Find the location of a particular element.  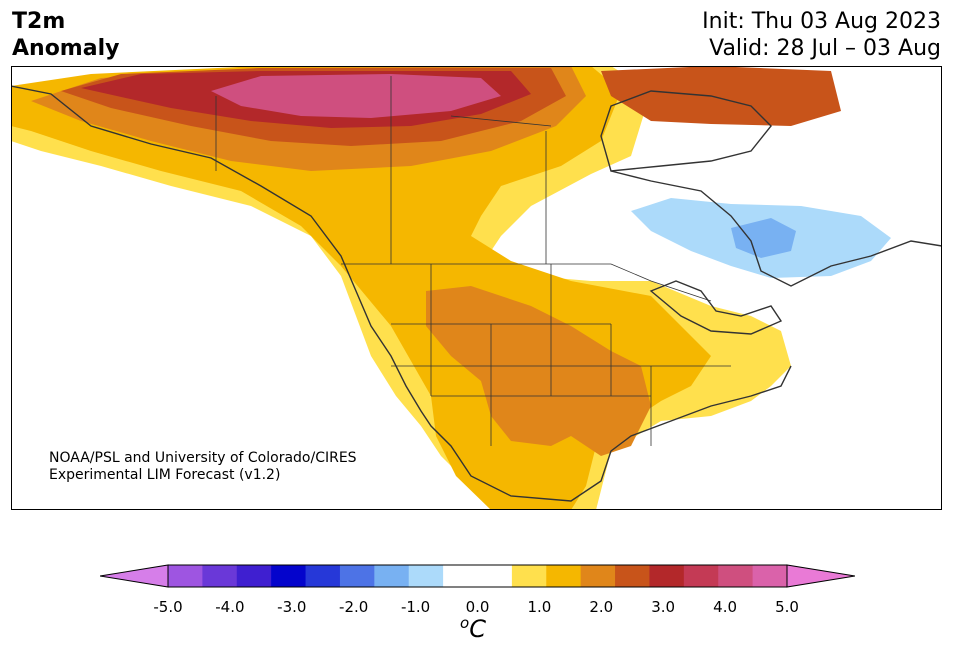

unit-degree: o is located at coordinates (465, 623).